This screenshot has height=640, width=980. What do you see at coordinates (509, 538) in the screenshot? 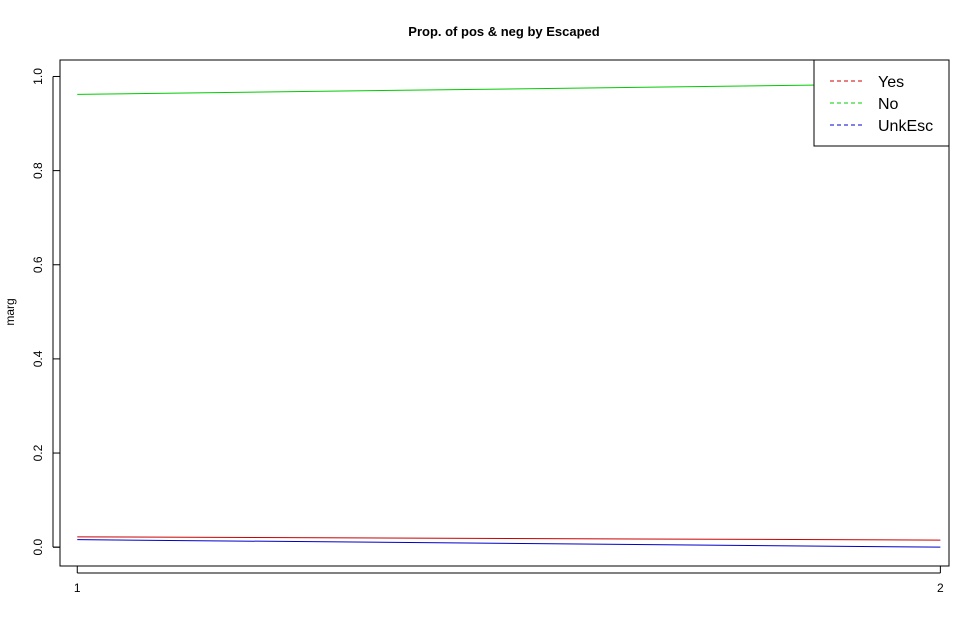
I see `series-line-yes` at bounding box center [509, 538].